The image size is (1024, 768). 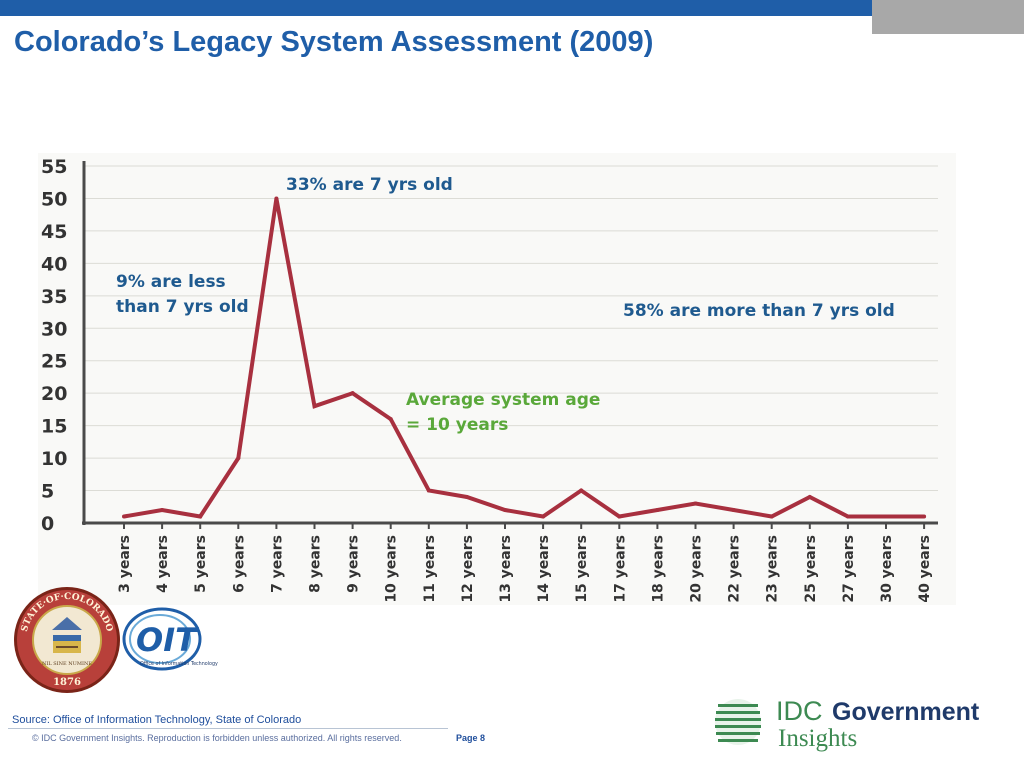 What do you see at coordinates (239, 564) in the screenshot?
I see `x-tick-label: 6 years` at bounding box center [239, 564].